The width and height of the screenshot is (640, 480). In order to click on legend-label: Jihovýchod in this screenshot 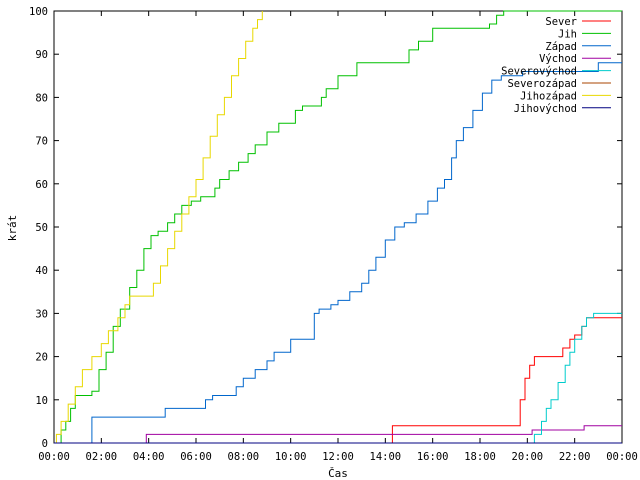, I will do `click(545, 109)`.